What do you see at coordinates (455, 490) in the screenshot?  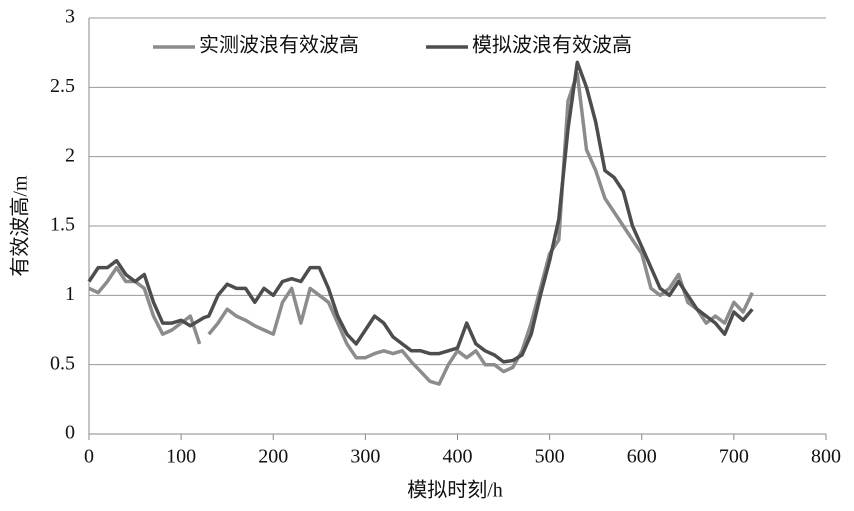 I see `x-axis-label: 模拟时刻/h` at bounding box center [455, 490].